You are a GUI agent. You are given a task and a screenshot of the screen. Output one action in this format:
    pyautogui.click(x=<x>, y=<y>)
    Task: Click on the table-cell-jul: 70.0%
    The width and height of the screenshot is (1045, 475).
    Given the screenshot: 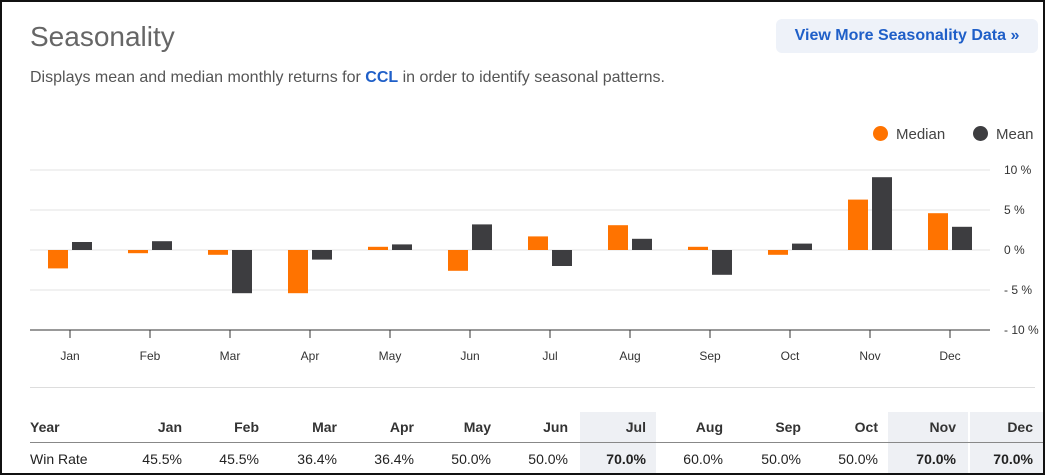 What is the action you would take?
    pyautogui.click(x=626, y=459)
    